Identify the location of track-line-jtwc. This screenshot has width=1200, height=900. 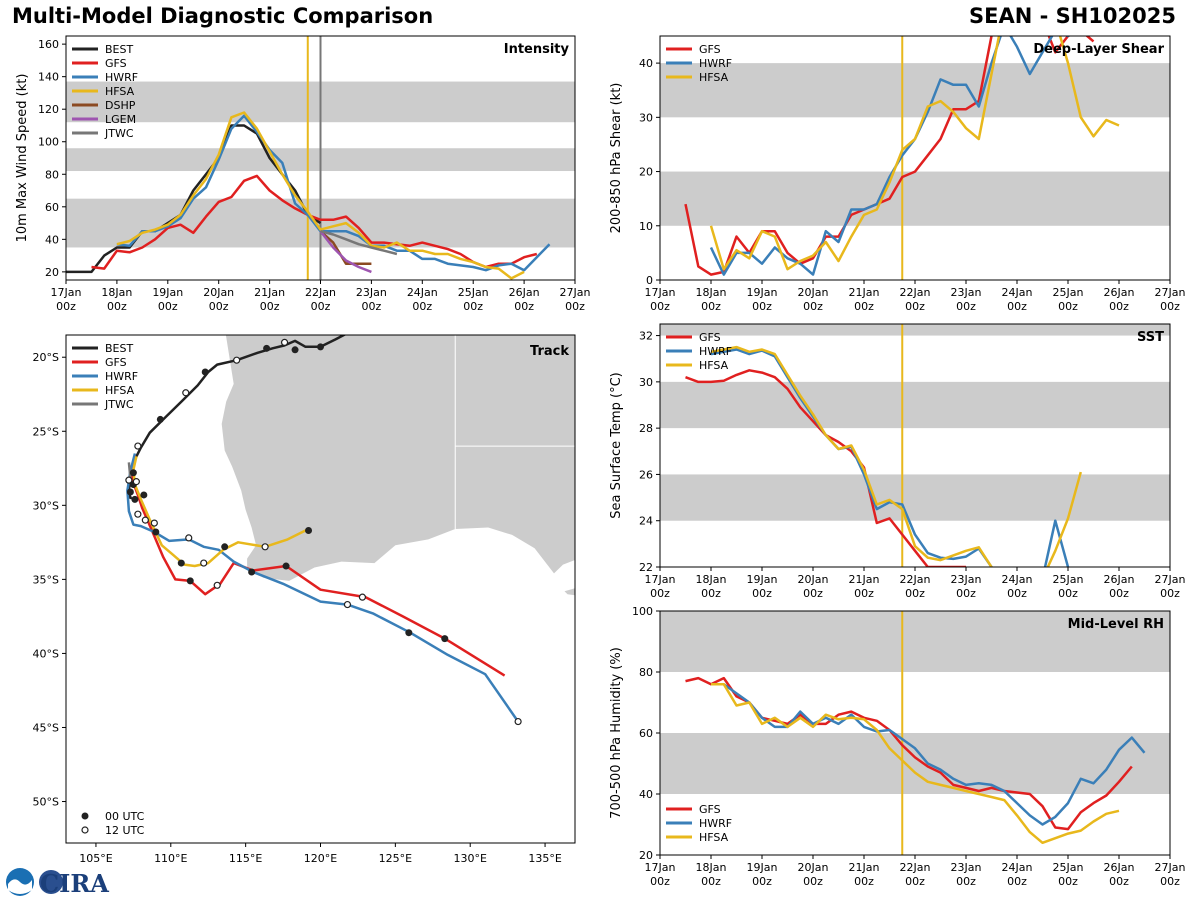
(129, 470).